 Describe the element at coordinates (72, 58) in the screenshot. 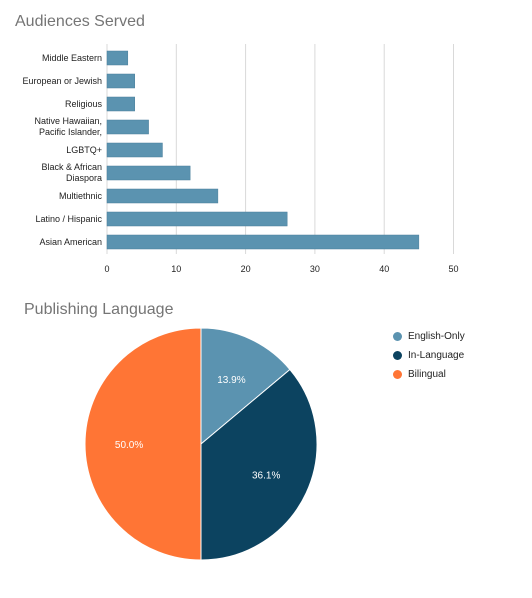

I see `category-label: Middle Eastern` at that location.